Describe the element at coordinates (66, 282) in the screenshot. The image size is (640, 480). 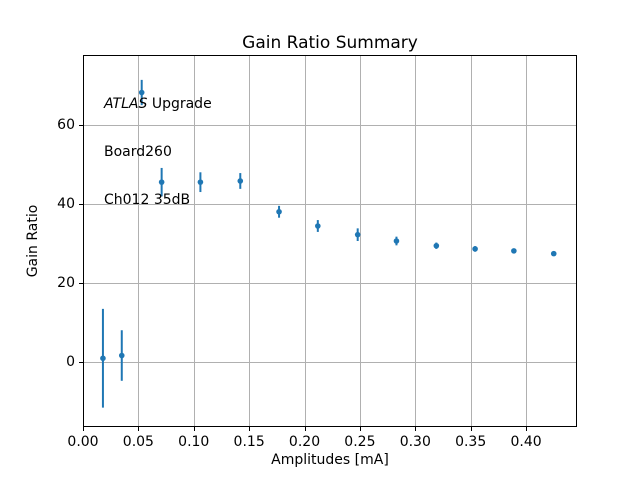
I see `y-tick-label: 20` at that location.